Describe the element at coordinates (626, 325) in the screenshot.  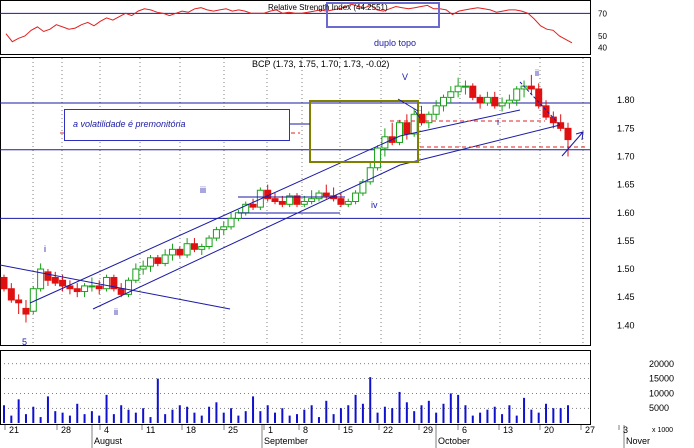
I see `price-tick-label: 1.40` at that location.